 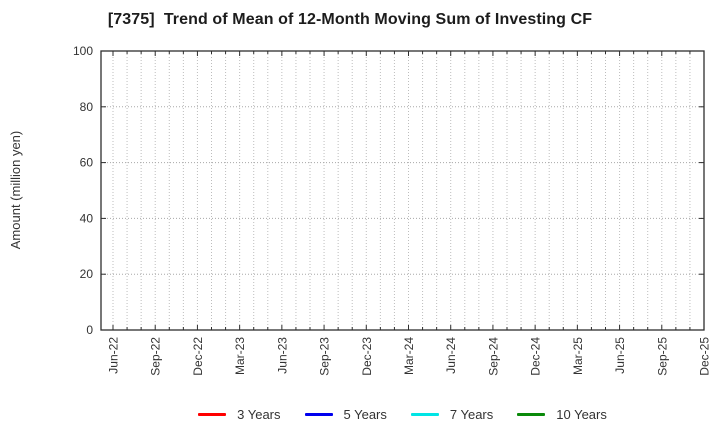 What do you see at coordinates (240, 356) in the screenshot?
I see `x-tick-label: Mar-23` at bounding box center [240, 356].